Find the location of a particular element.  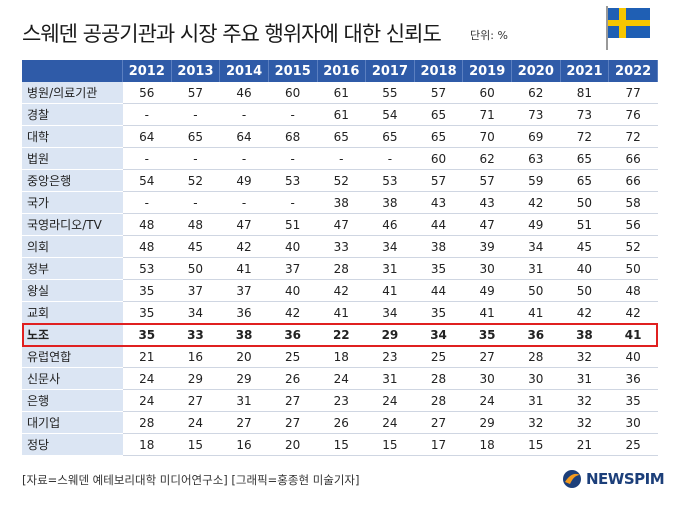

row-label: 유럽연합 is located at coordinates (72, 356).